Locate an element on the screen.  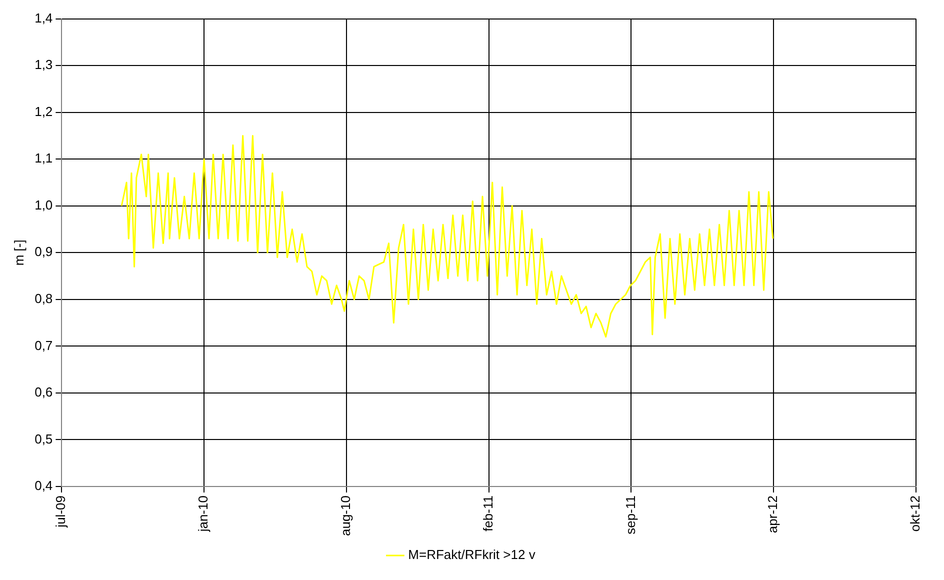
x-tick-label: jan-10 is located at coordinates (203, 514).